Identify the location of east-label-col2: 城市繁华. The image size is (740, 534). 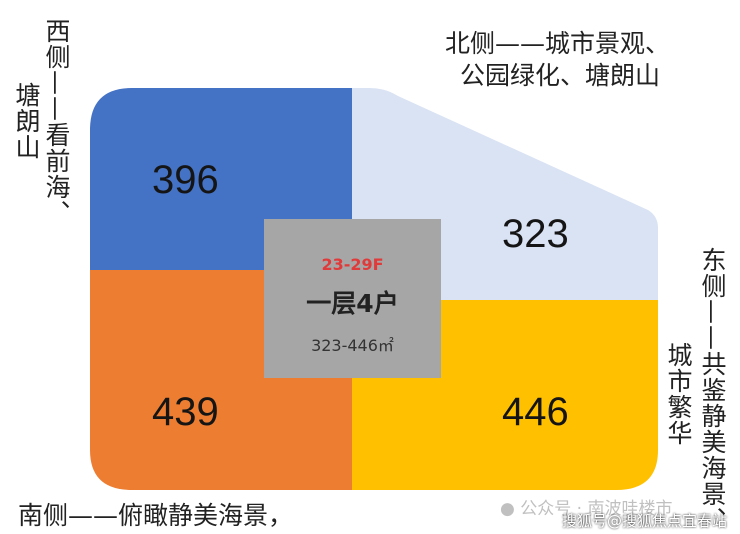
(678, 394).